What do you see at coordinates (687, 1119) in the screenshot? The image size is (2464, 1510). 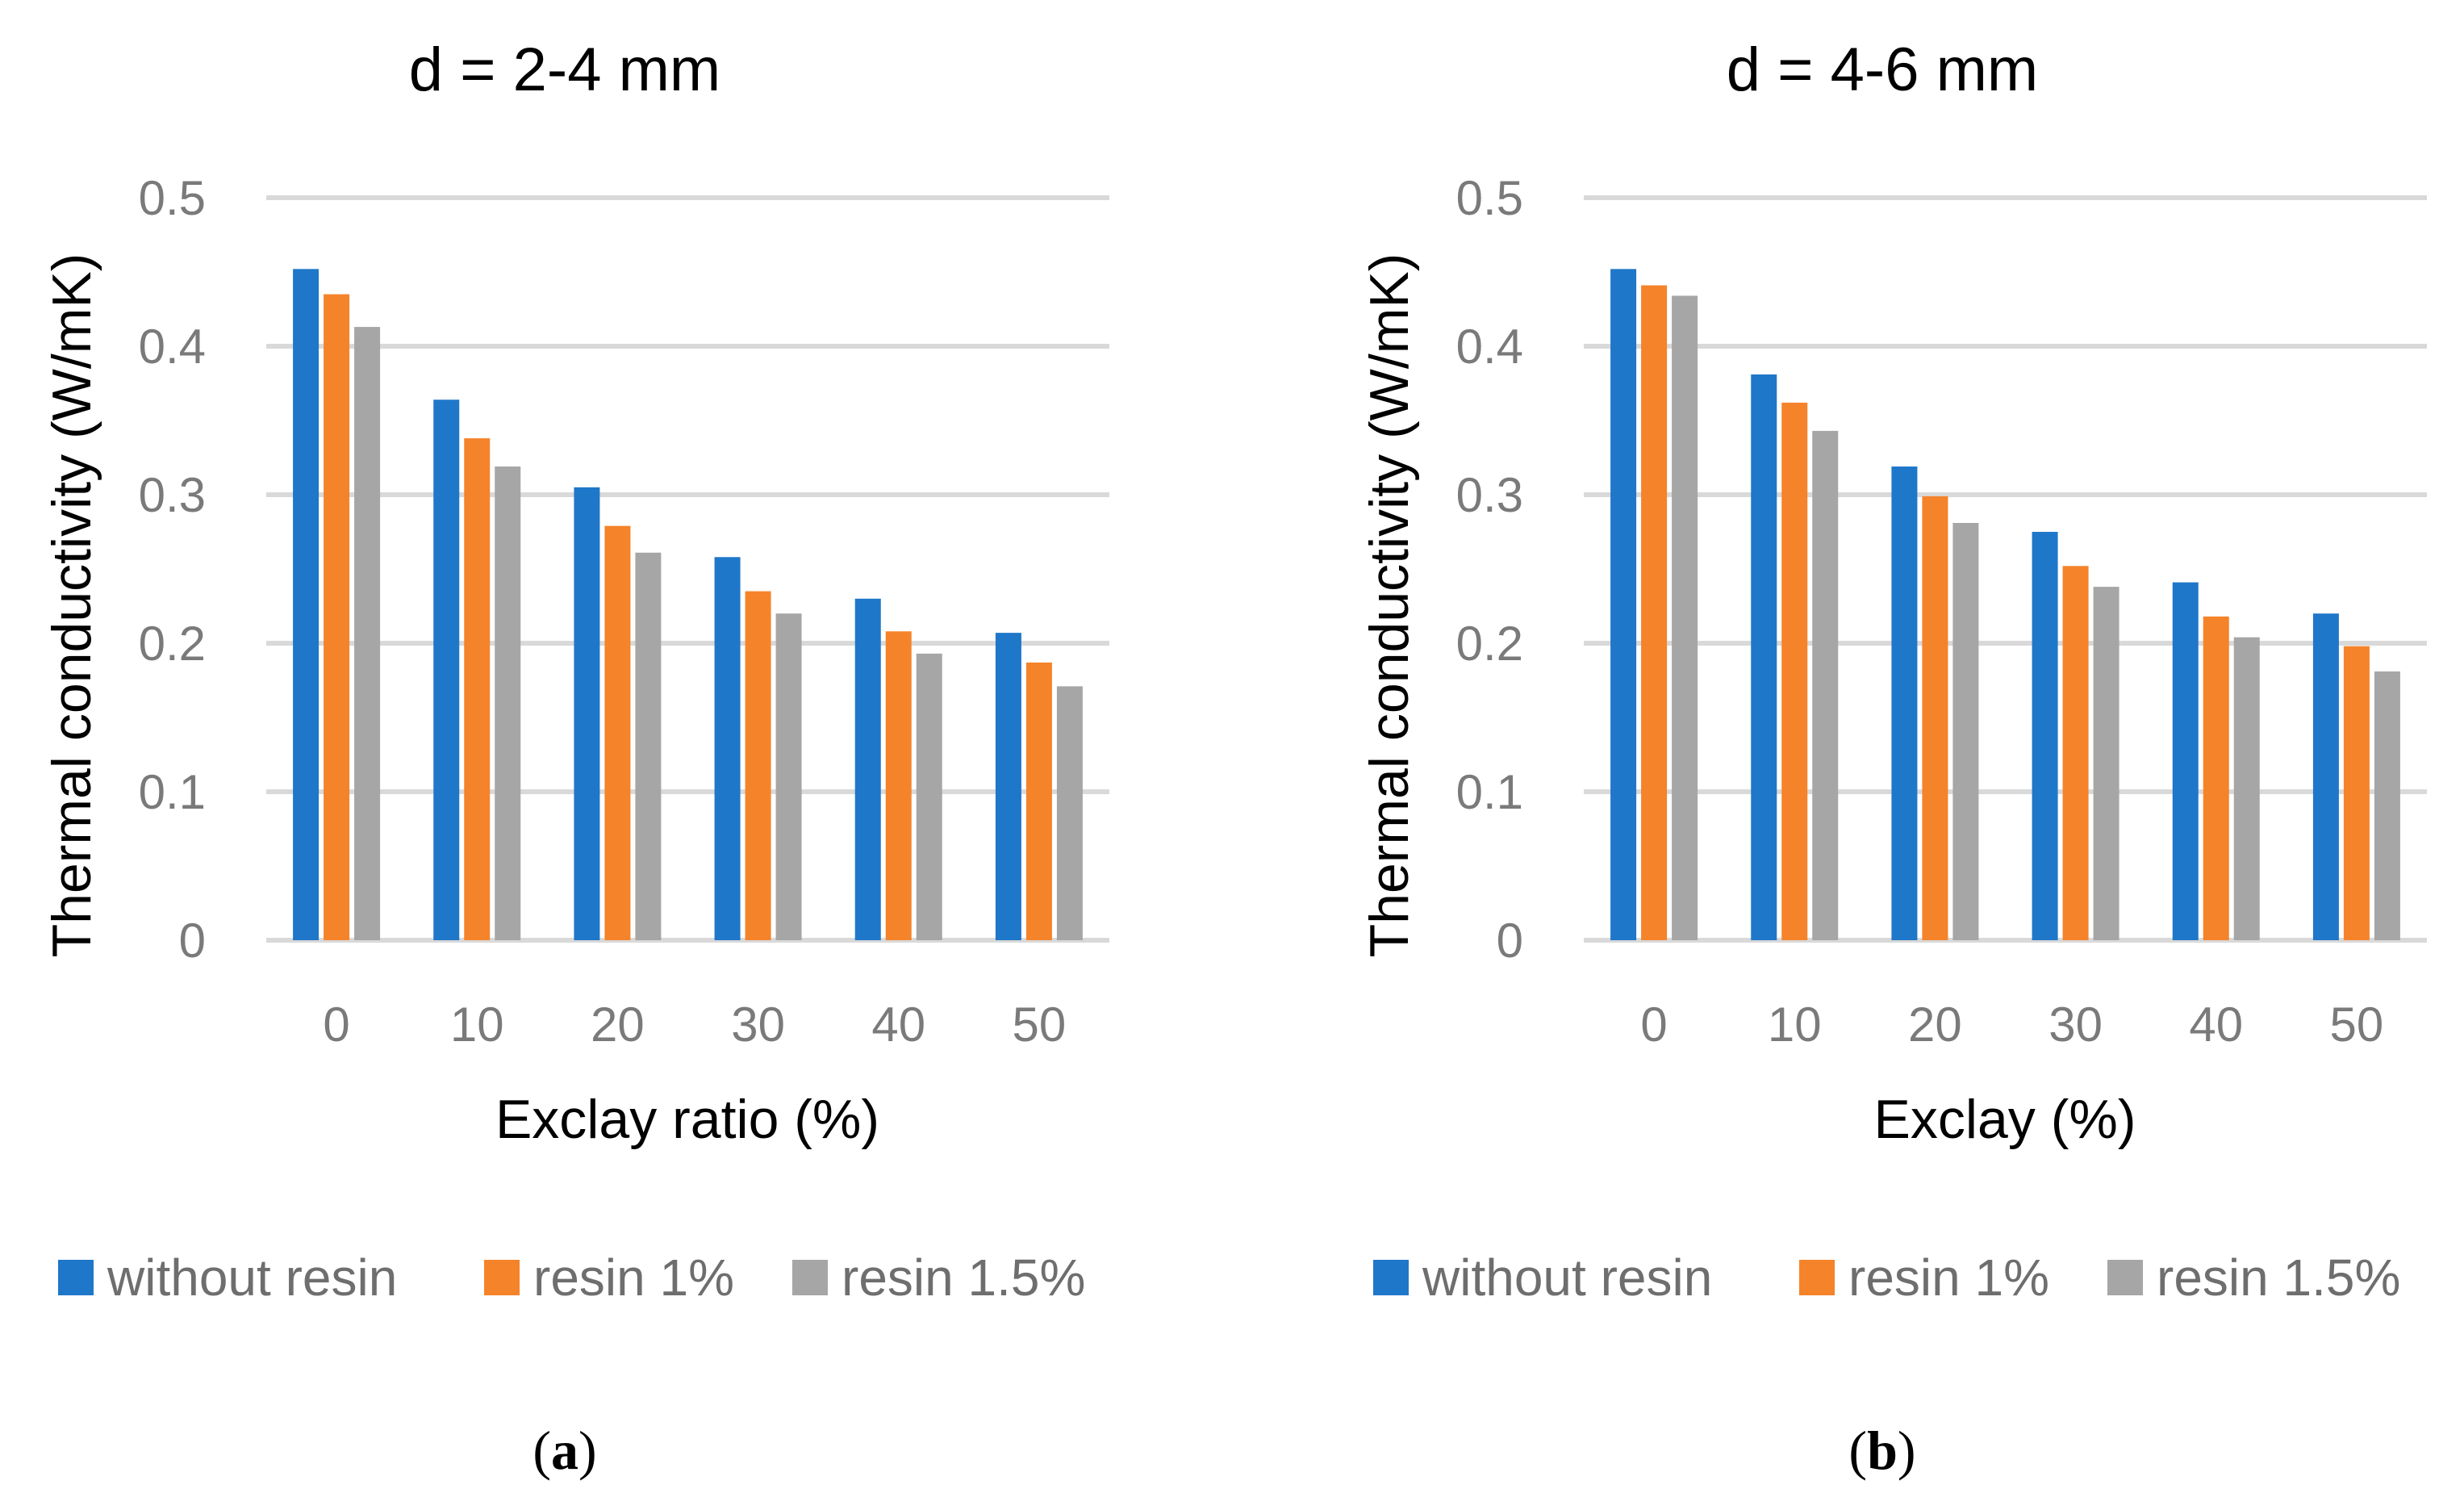 I see `x-axis-label: Exclay ratio (%)` at bounding box center [687, 1119].